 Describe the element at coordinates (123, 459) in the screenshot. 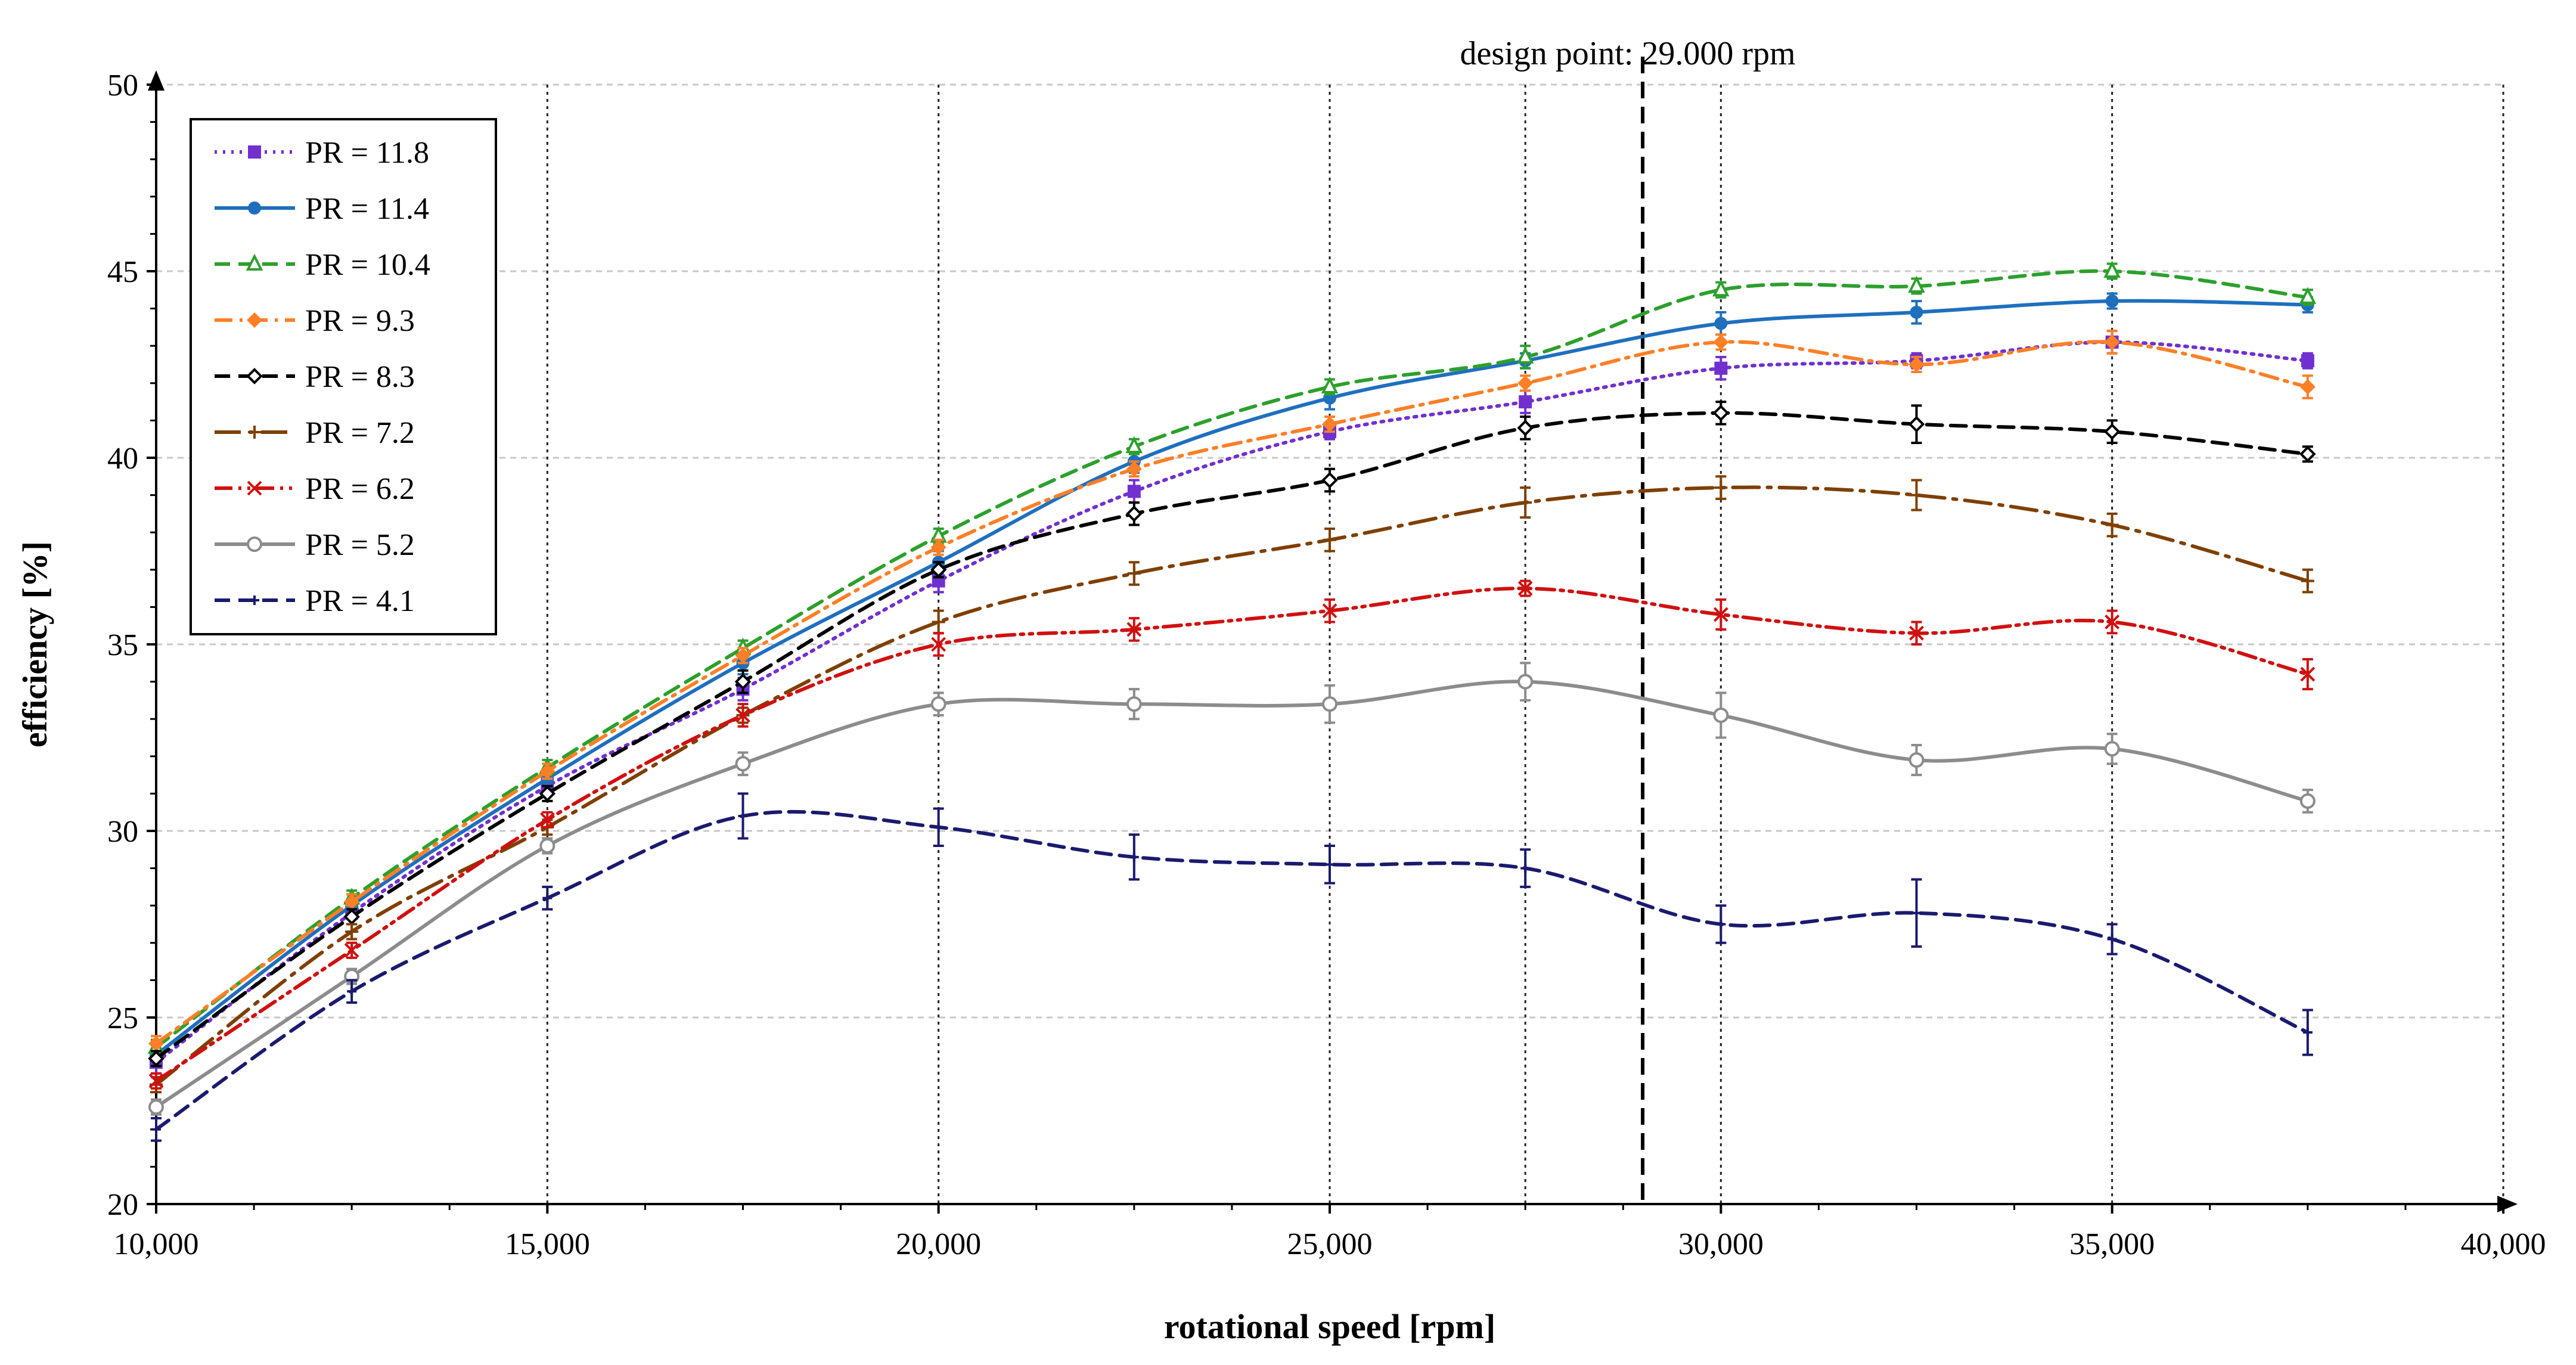

I see `y-tick-label: 40` at that location.